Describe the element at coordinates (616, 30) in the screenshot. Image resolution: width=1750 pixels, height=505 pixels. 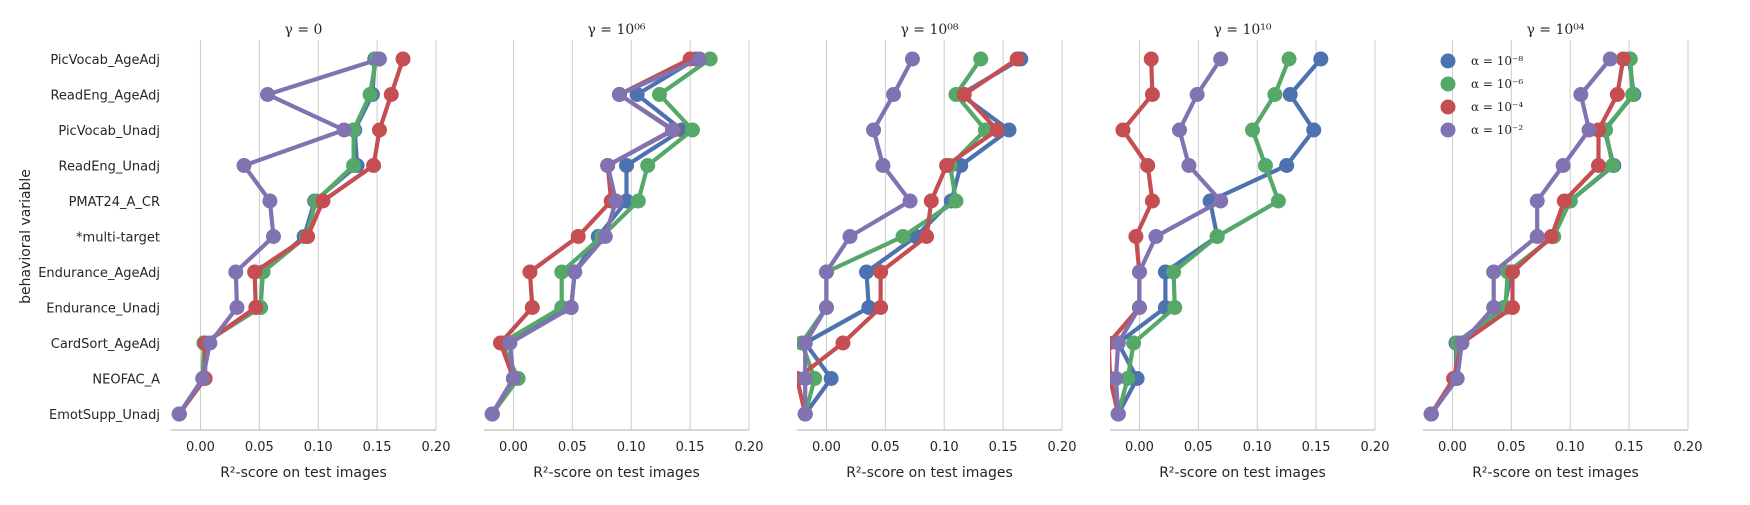
I see `panel-title: γ = 10⁰⁶` at that location.